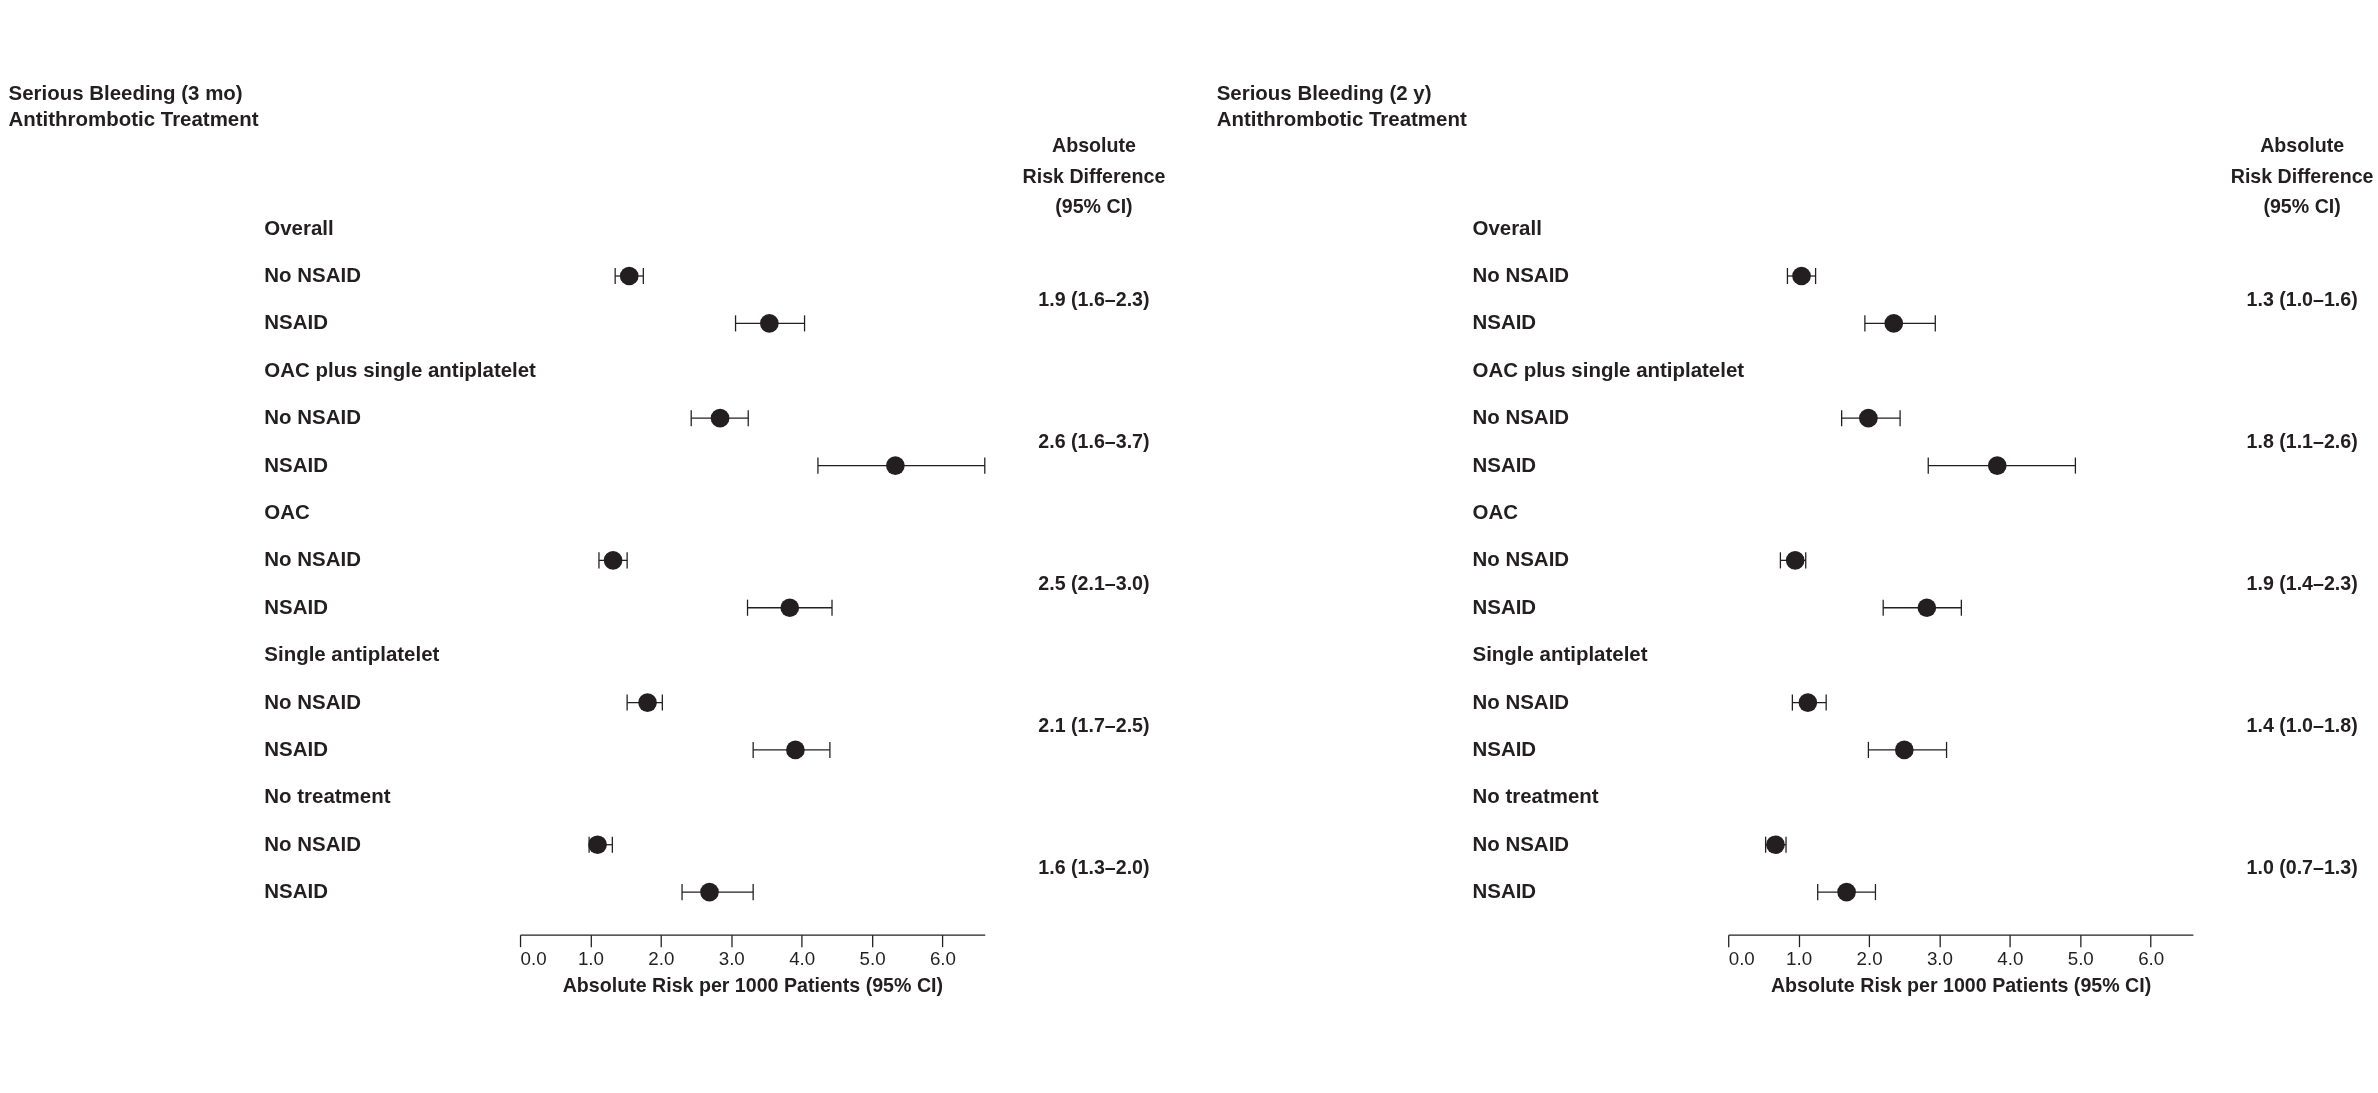 The image size is (2378, 1093). I want to click on text: 1.9 (1.4–2.3), so click(2302, 583).